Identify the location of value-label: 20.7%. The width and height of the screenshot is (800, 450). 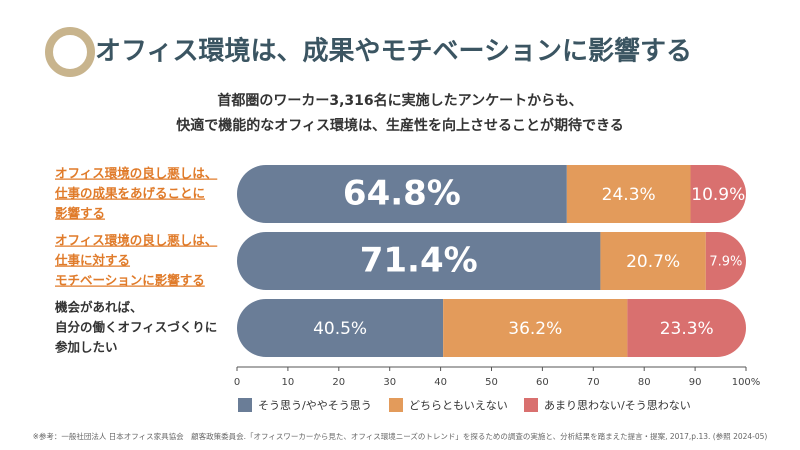
(653, 262).